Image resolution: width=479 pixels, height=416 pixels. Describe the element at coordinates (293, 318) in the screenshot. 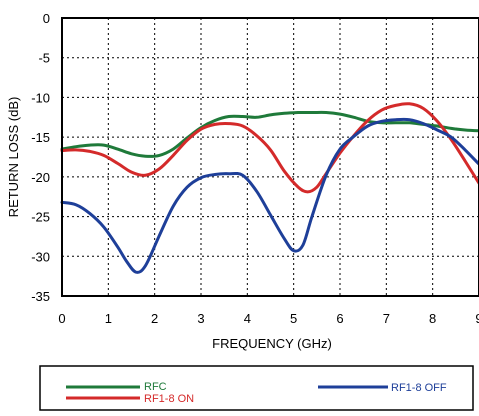

I see `x-tick-label: 5` at that location.